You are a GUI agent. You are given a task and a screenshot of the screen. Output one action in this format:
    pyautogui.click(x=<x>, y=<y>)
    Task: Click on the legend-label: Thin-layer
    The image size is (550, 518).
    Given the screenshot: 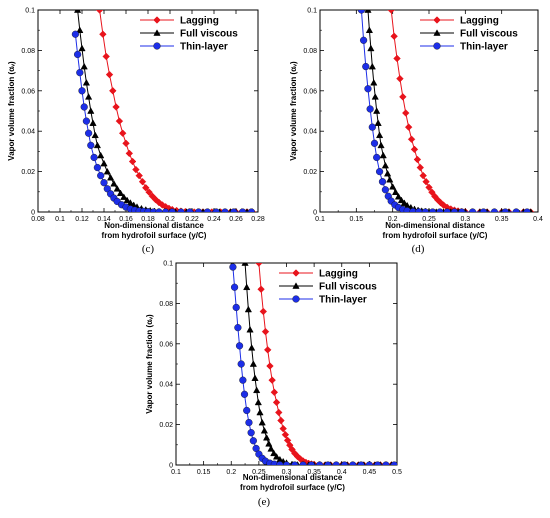 What is the action you would take?
    pyautogui.click(x=484, y=47)
    